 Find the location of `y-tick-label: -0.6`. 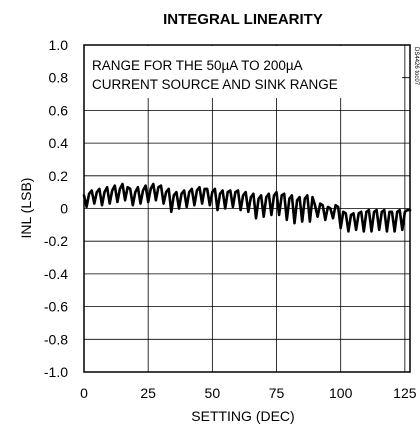

y-tick-label: -0.6 is located at coordinates (56, 307).